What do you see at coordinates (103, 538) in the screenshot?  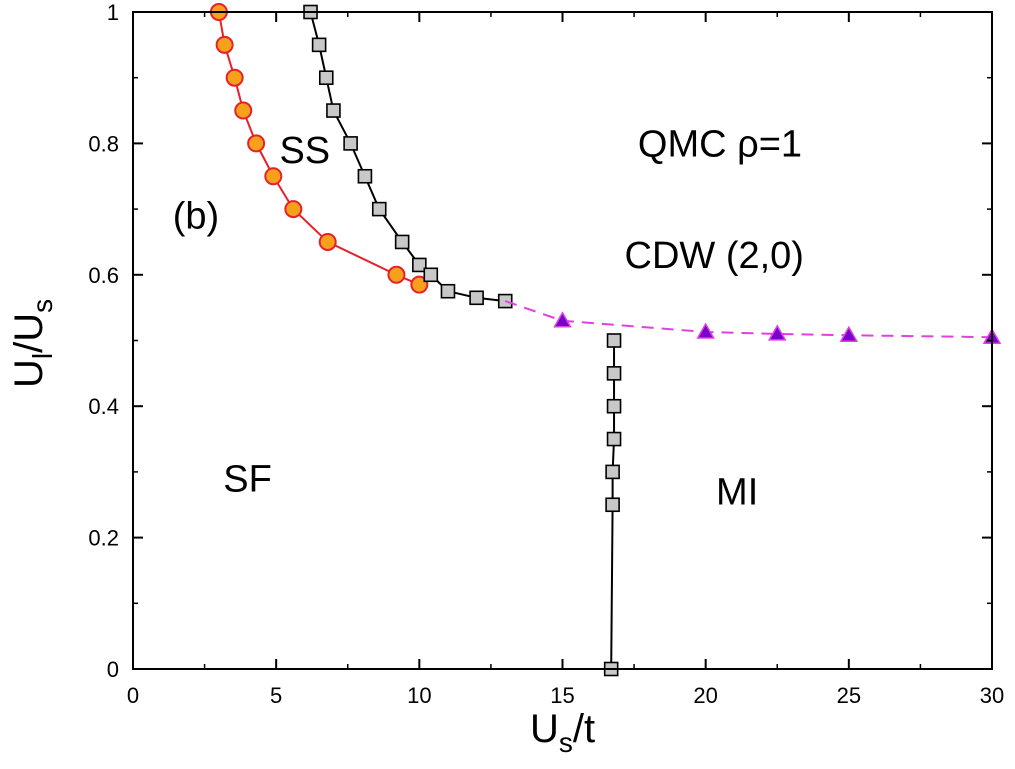 I see `y-tick-label: 0.2` at bounding box center [103, 538].